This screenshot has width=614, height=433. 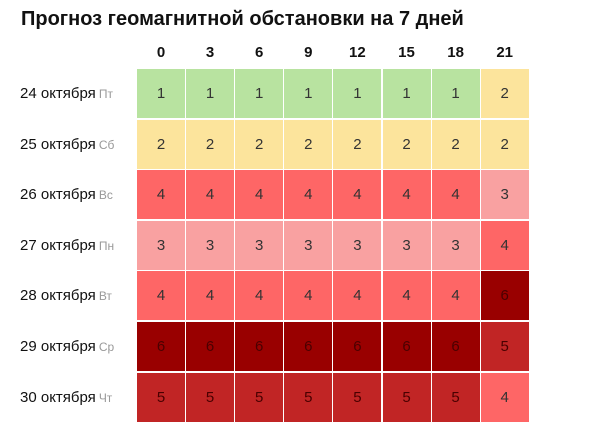 I want to click on column-header: 0, so click(x=161, y=52).